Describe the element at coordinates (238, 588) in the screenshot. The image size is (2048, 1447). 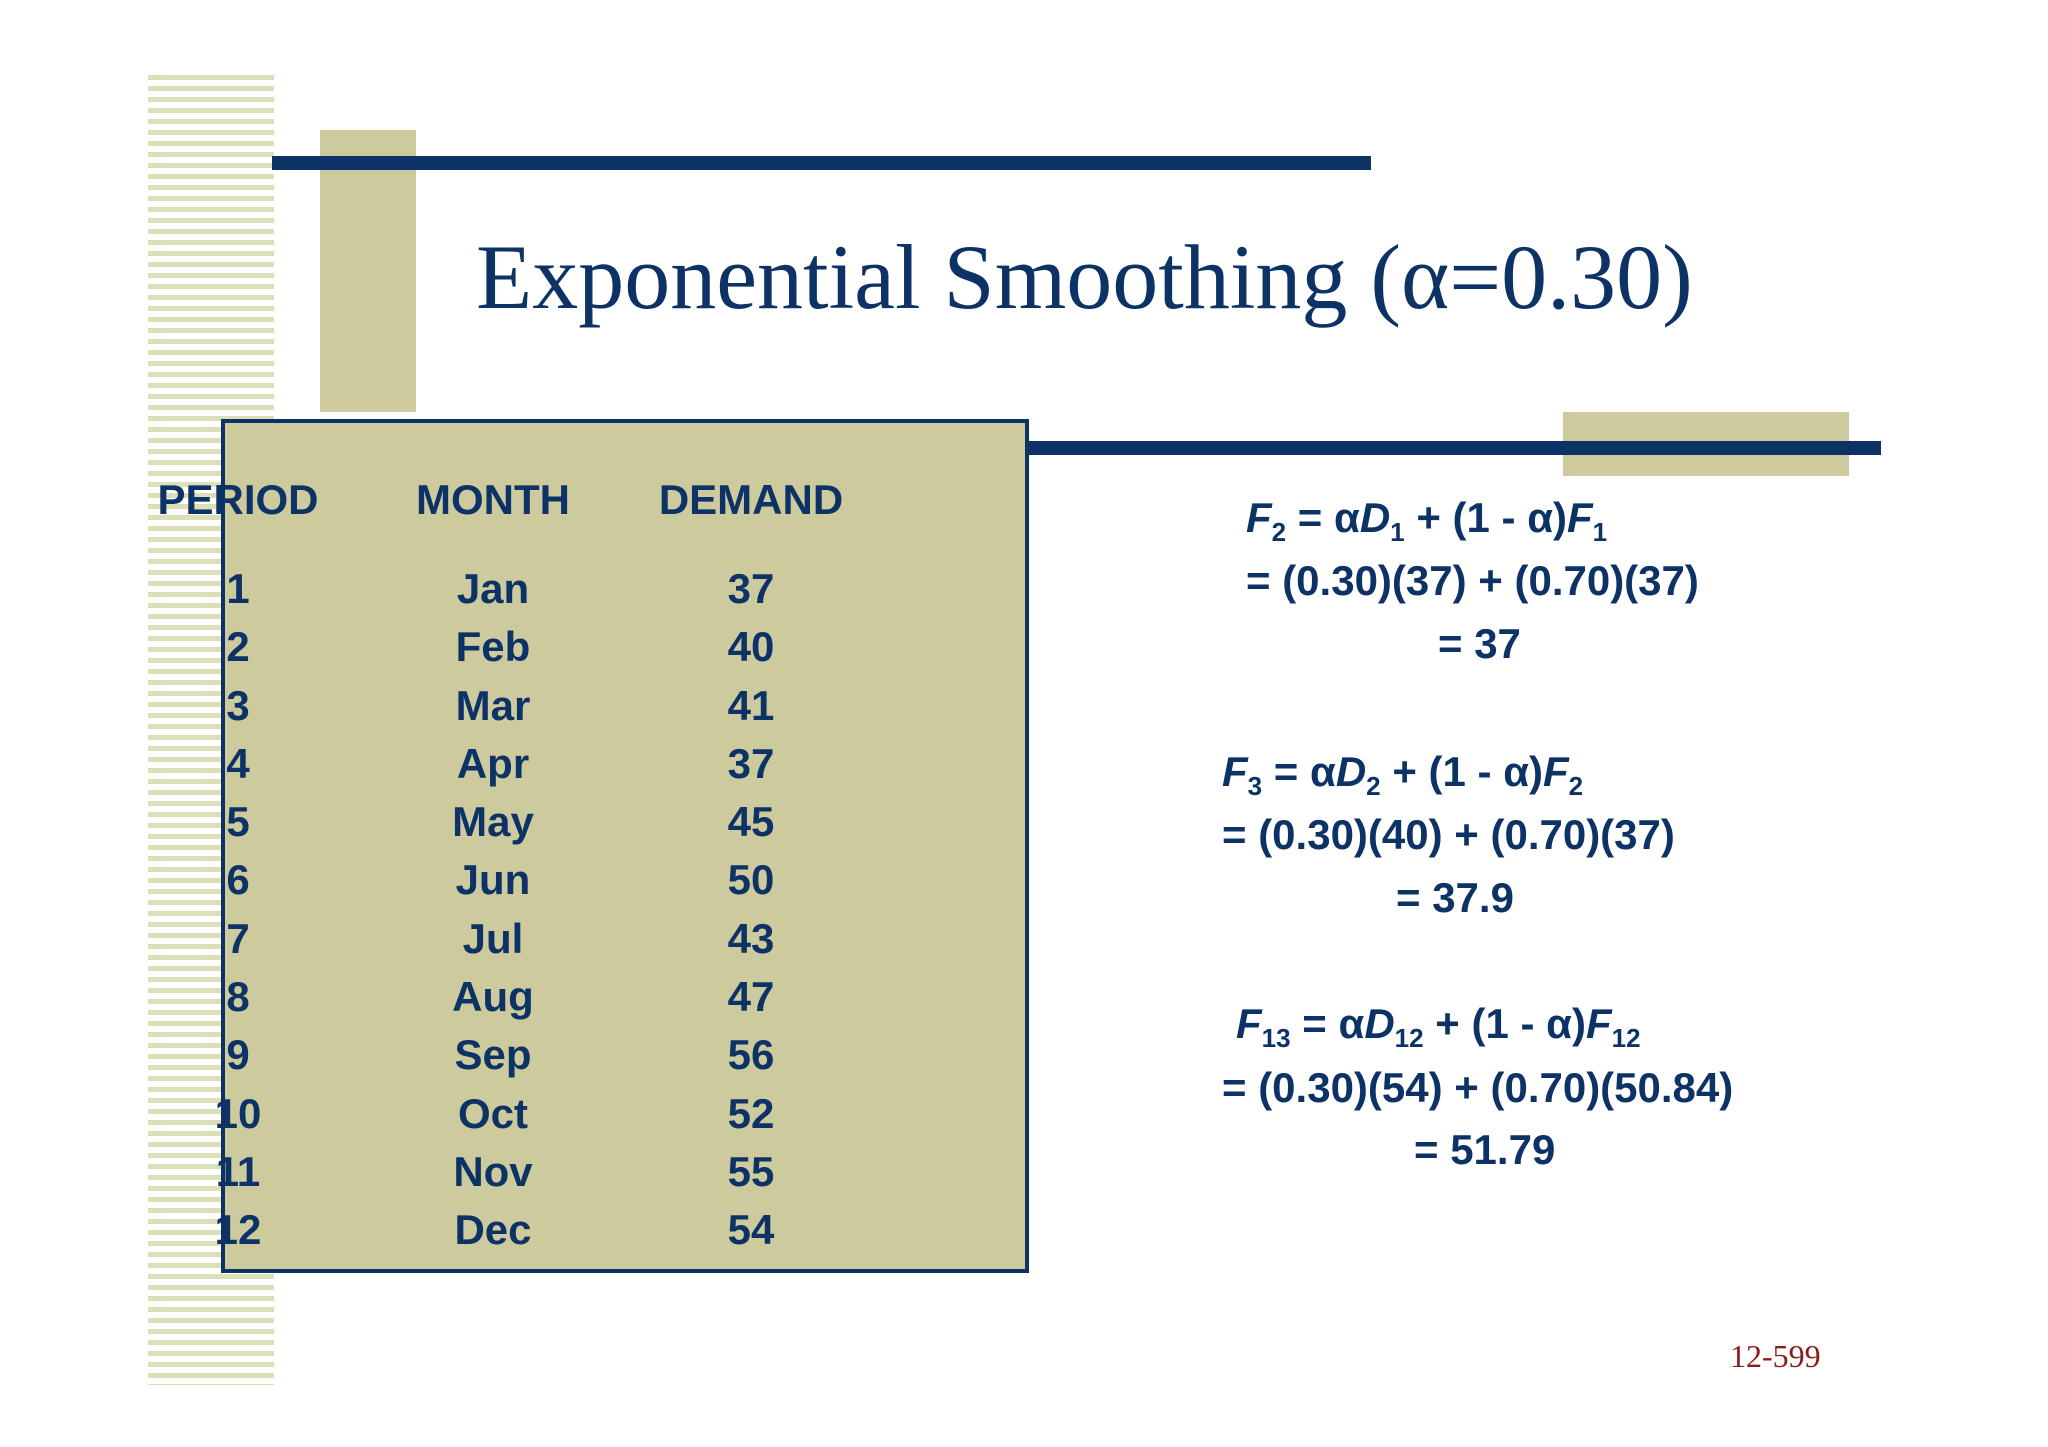
I see `period-cell: 1` at that location.